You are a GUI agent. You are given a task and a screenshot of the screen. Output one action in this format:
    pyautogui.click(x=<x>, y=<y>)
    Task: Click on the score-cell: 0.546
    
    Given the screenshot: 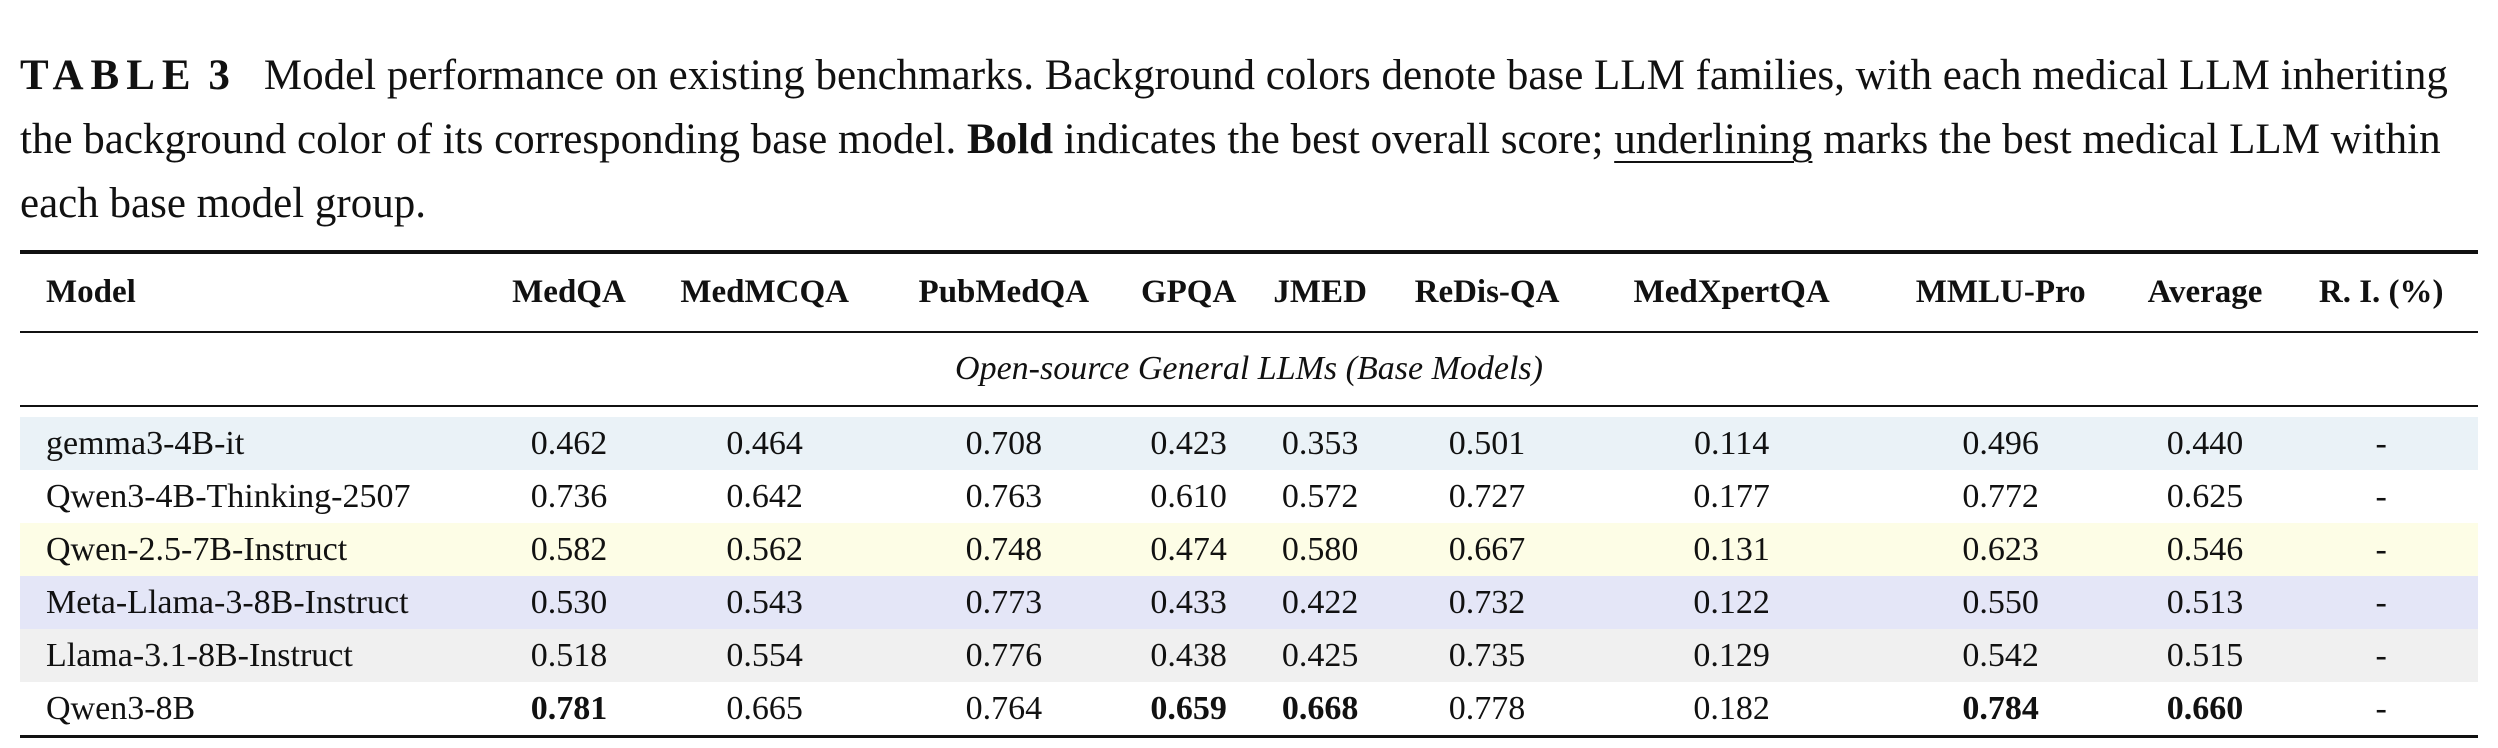 What is the action you would take?
    pyautogui.click(x=2205, y=549)
    